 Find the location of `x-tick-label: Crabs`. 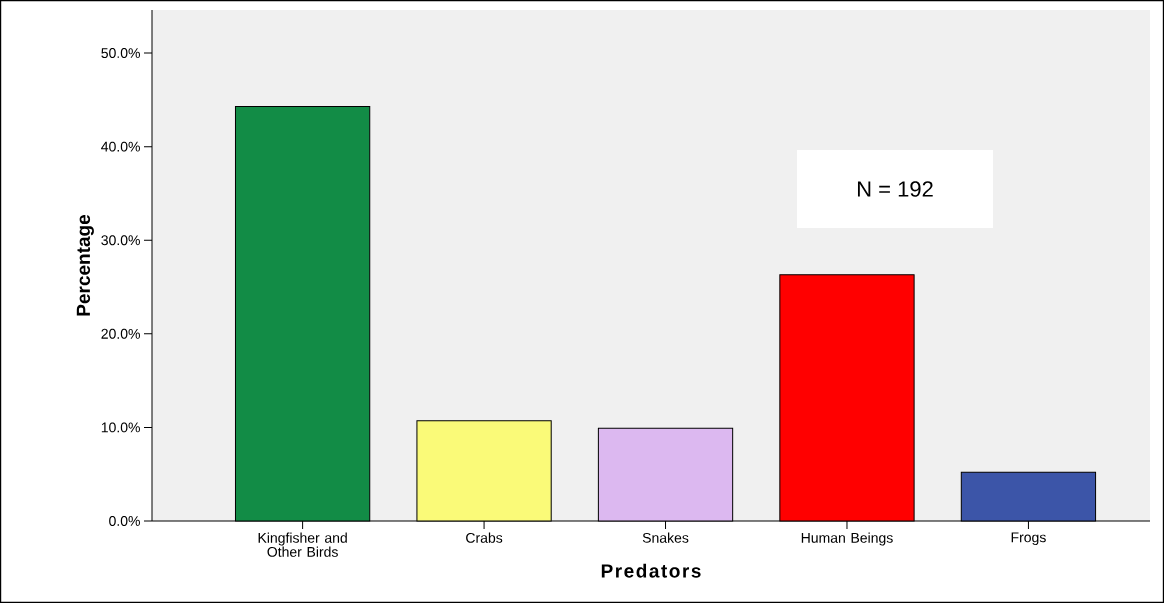

x-tick-label: Crabs is located at coordinates (484, 537).